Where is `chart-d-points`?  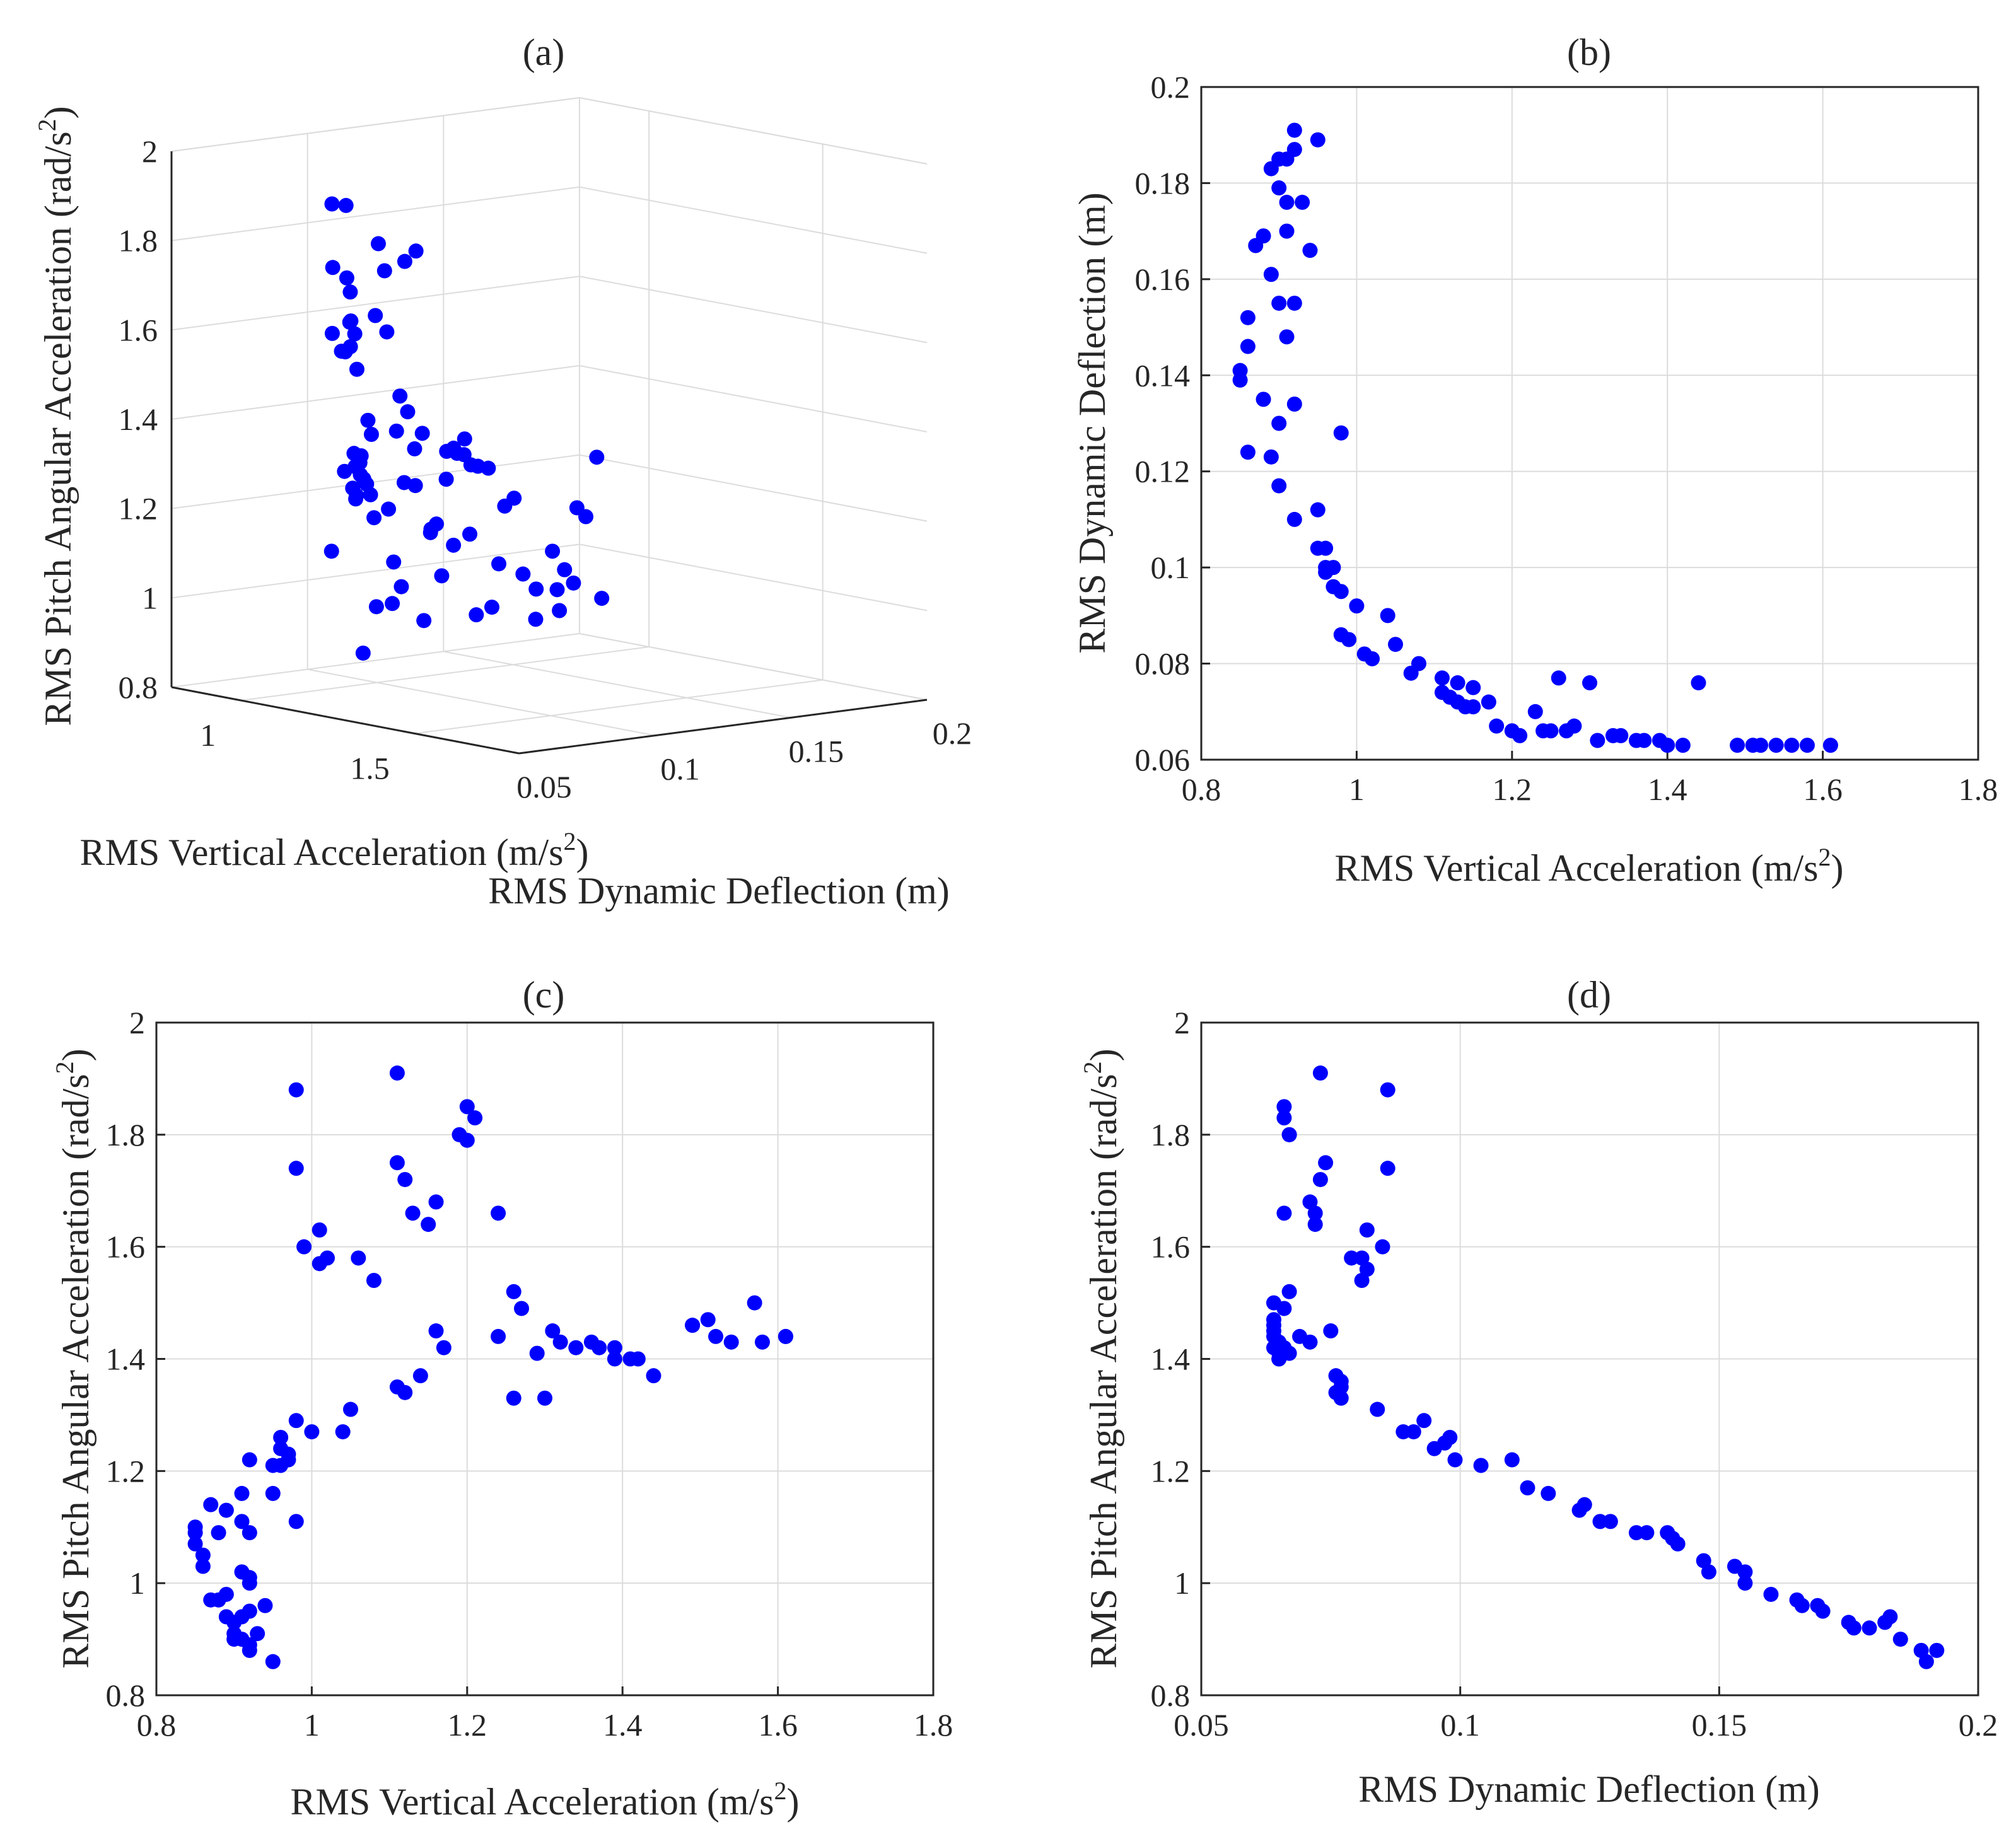
chart-d-points is located at coordinates (1605, 1367).